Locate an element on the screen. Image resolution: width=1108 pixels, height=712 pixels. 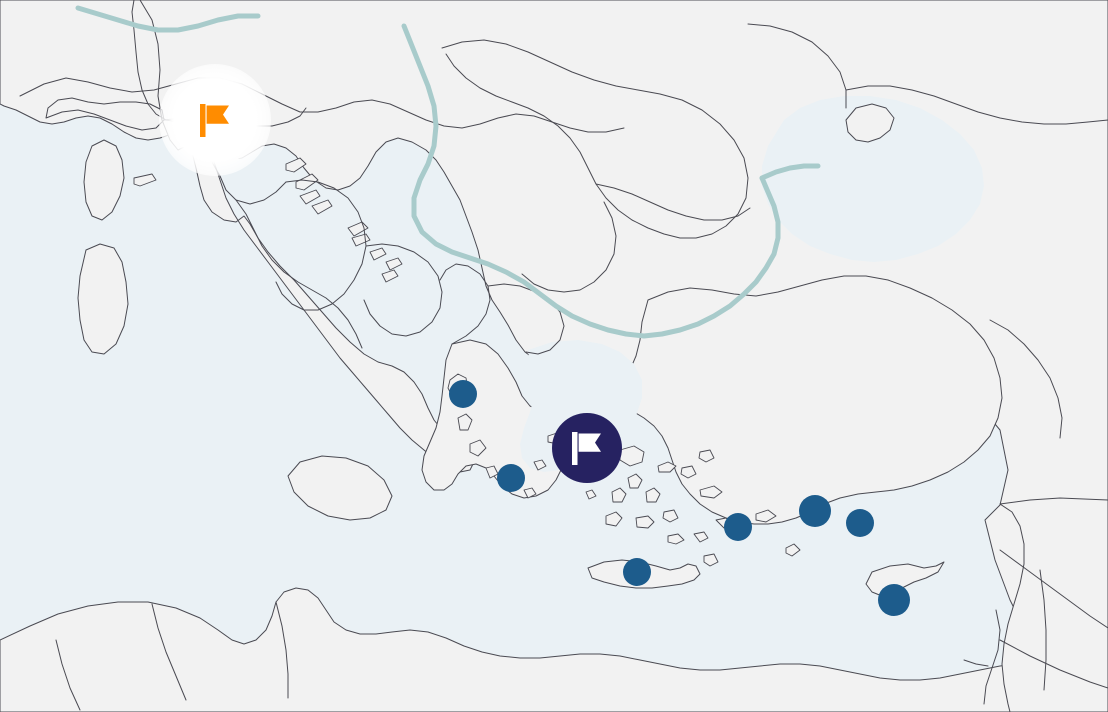
river-danube-upper is located at coordinates (168, 19).